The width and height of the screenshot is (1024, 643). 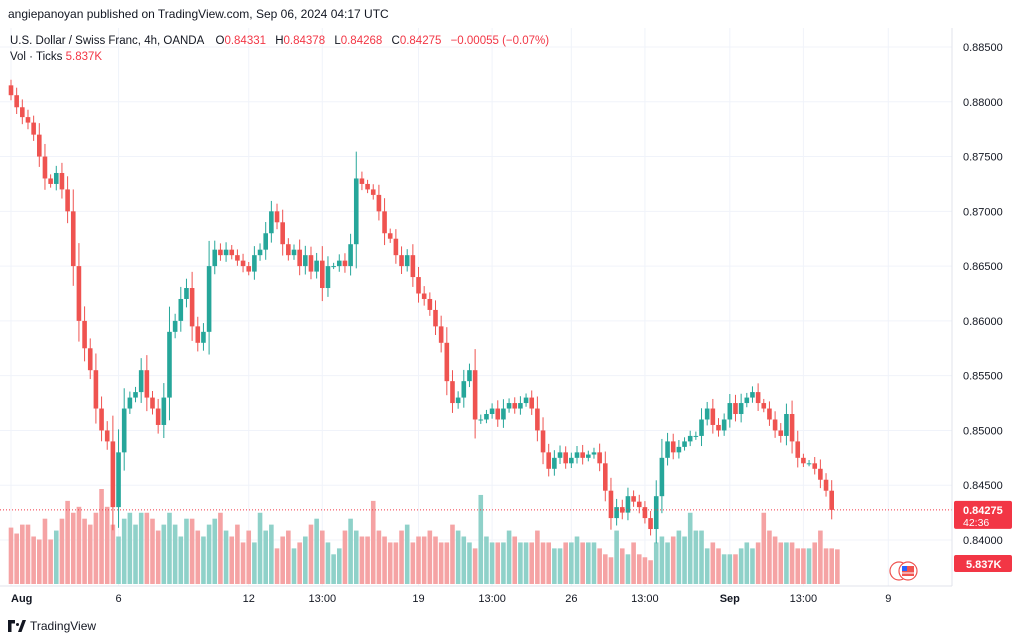 I want to click on tradingview-footer: TradingView, so click(x=52, y=626).